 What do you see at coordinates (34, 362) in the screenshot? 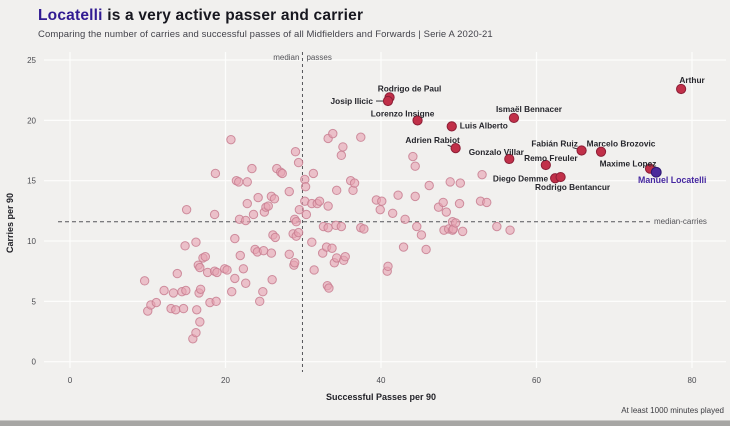
I see `y-tick-label: 0` at bounding box center [34, 362].